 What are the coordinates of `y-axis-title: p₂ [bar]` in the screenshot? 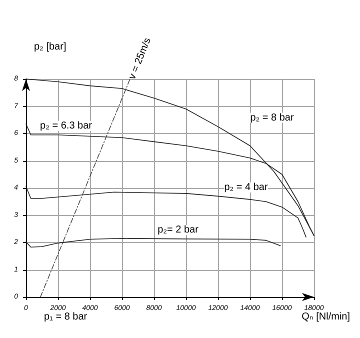 It's located at (50, 47).